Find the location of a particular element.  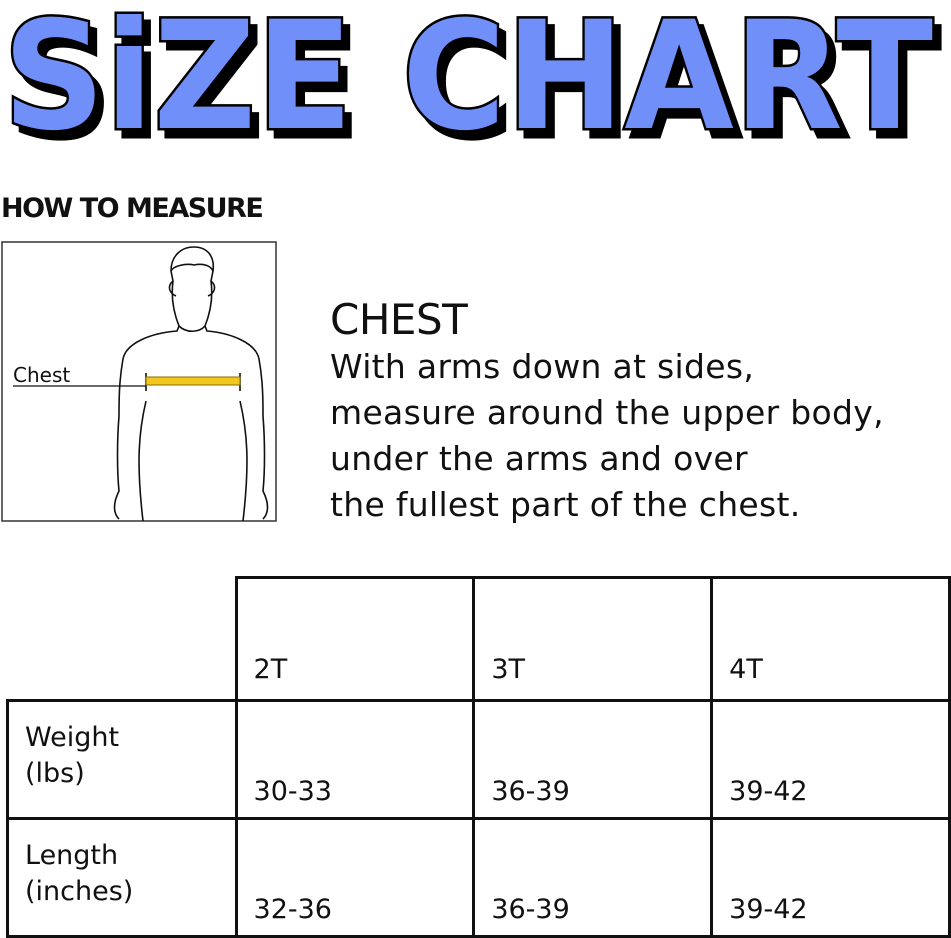

table-cell: 32-36 is located at coordinates (355, 877).